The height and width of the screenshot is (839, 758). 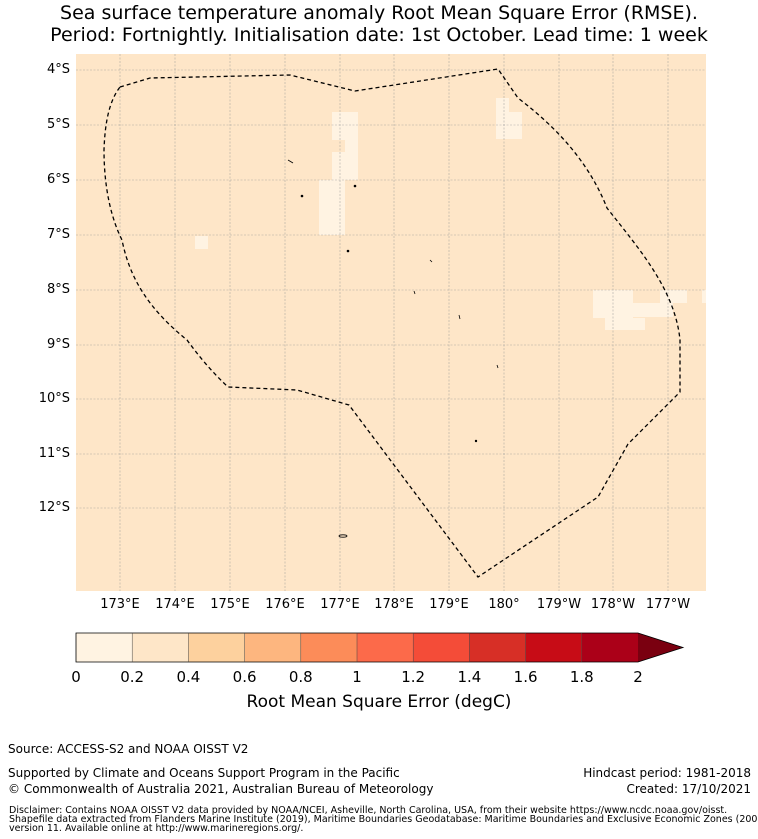 I want to click on colorbar-outline, so click(x=380, y=647).